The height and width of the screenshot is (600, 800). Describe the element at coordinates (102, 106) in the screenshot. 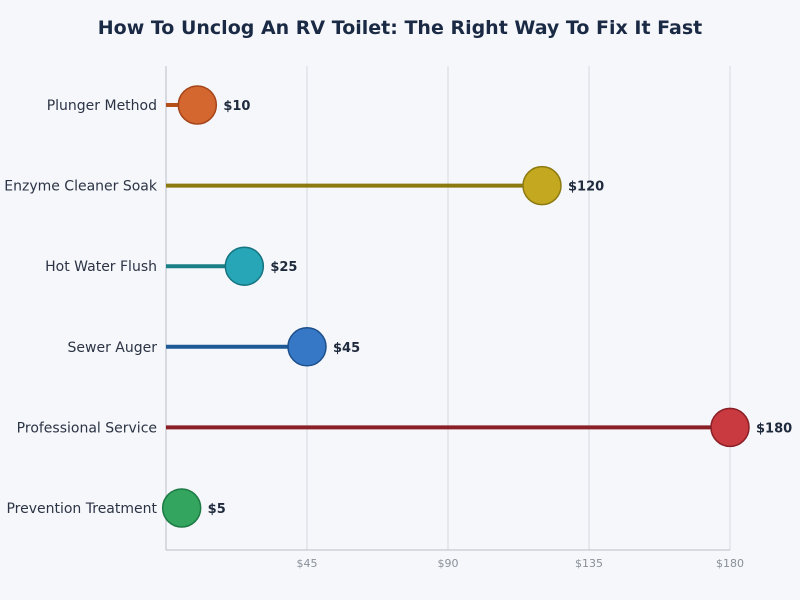

I see `category-label: Plunger Method` at that location.